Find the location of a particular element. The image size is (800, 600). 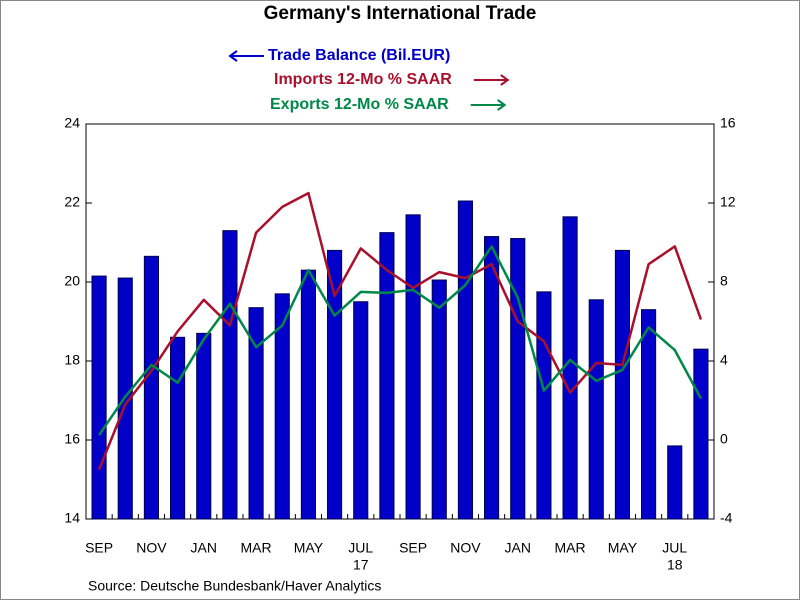

y2-tick-label: 16 is located at coordinates (728, 123).